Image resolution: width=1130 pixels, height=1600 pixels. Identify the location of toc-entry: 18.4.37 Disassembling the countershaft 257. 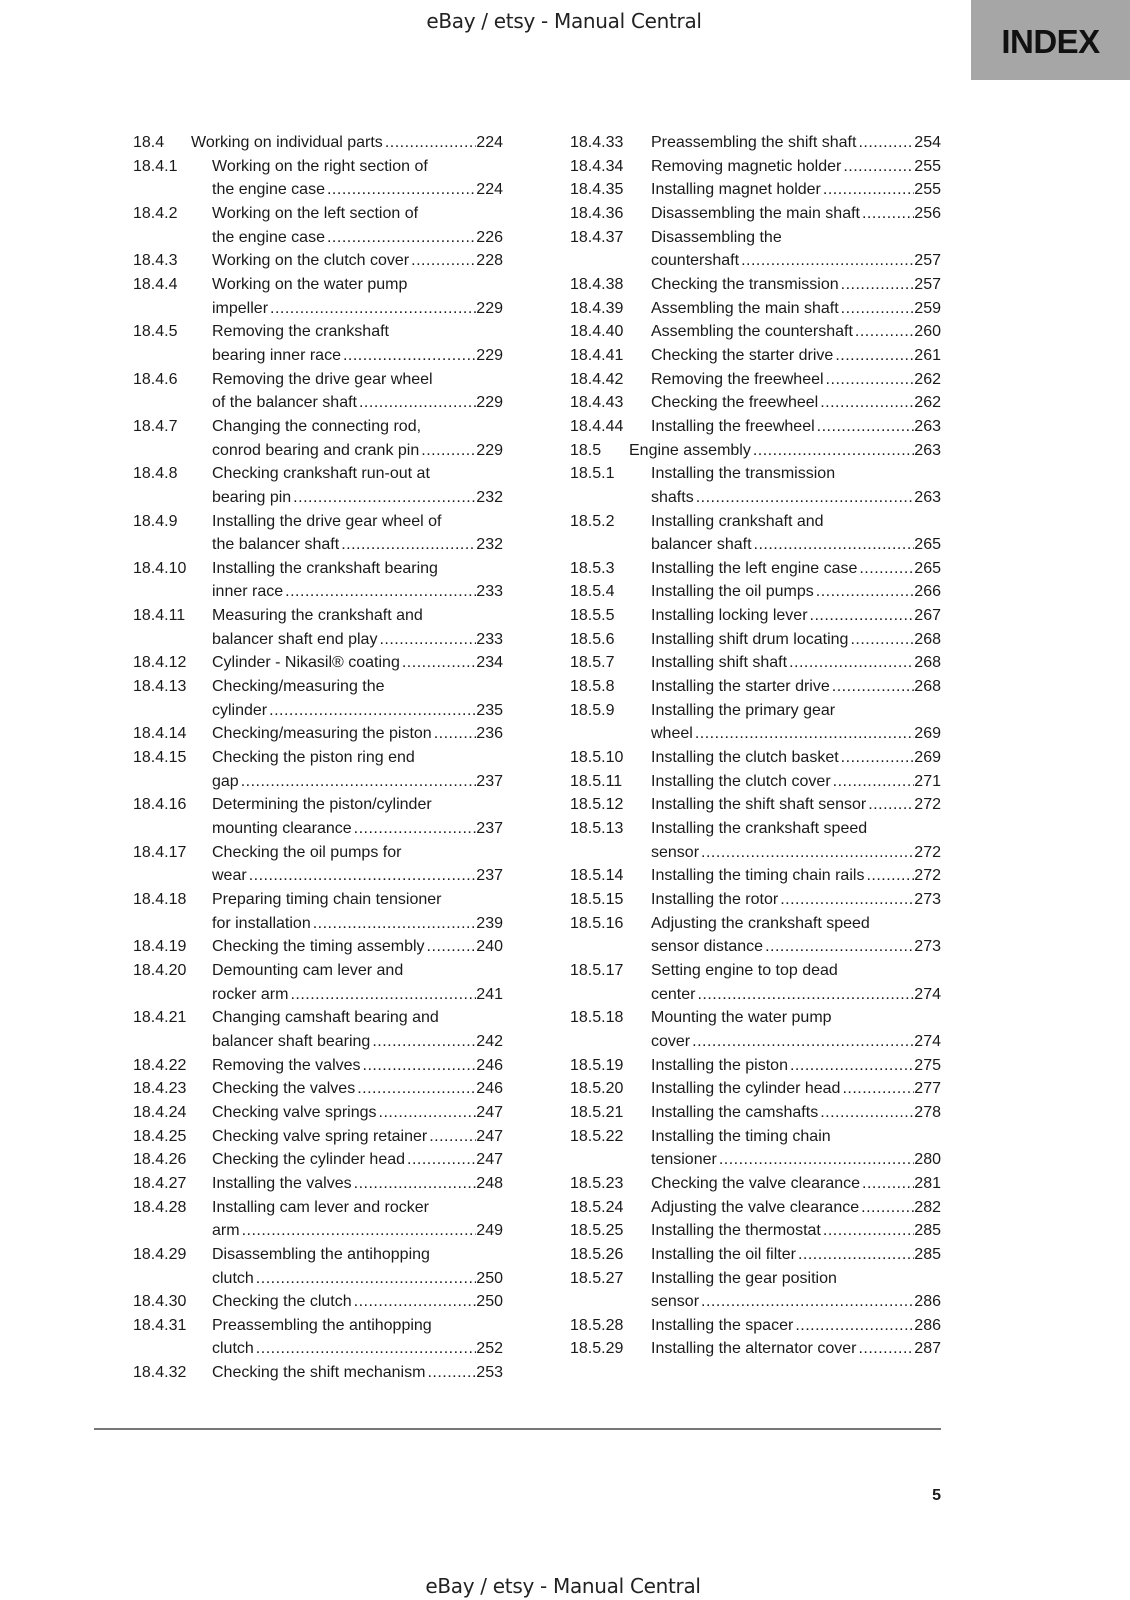
(755, 249).